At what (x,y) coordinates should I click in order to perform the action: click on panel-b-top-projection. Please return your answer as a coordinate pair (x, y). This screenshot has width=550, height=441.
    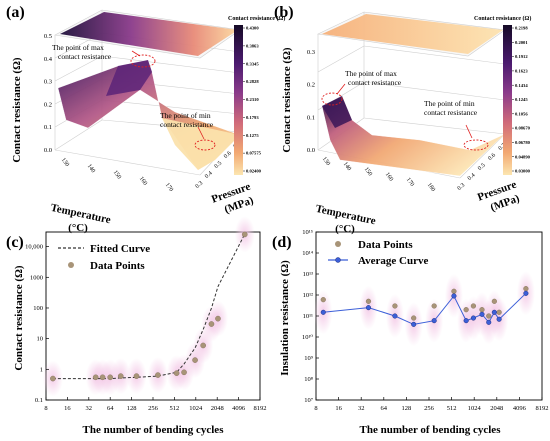
    Looking at the image, I should click on (412, 34).